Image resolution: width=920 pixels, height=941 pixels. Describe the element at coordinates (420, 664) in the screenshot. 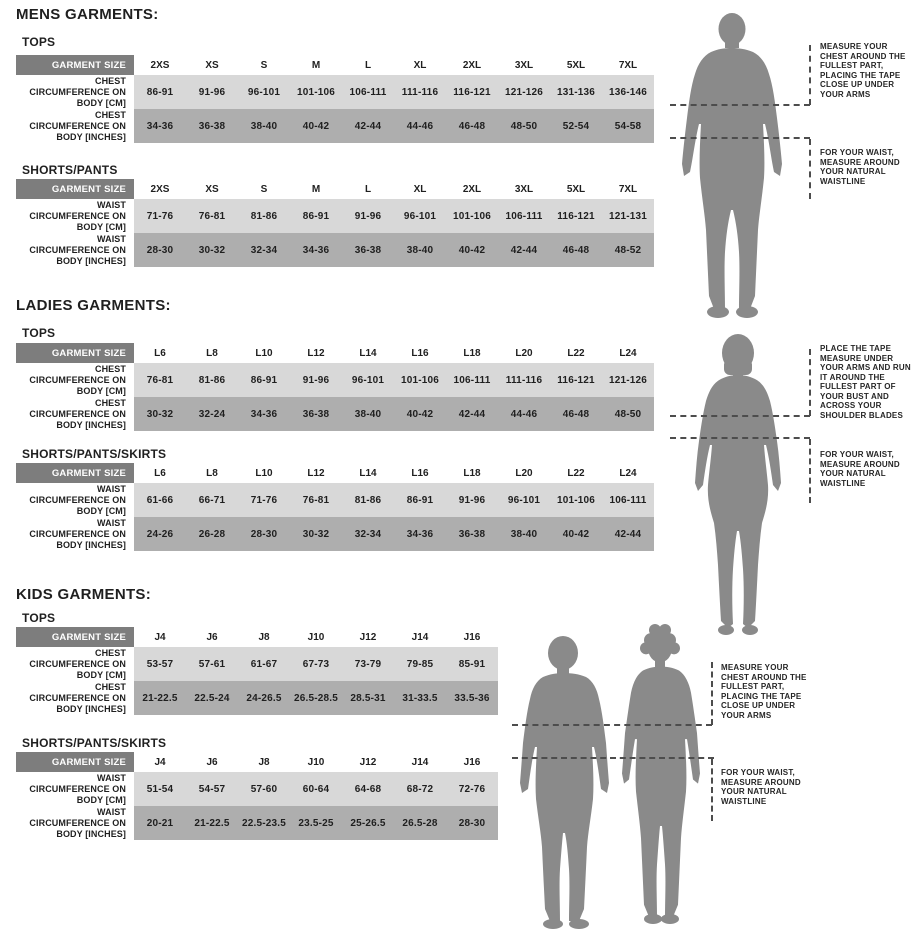

I see `value-cell: 79-85` at that location.